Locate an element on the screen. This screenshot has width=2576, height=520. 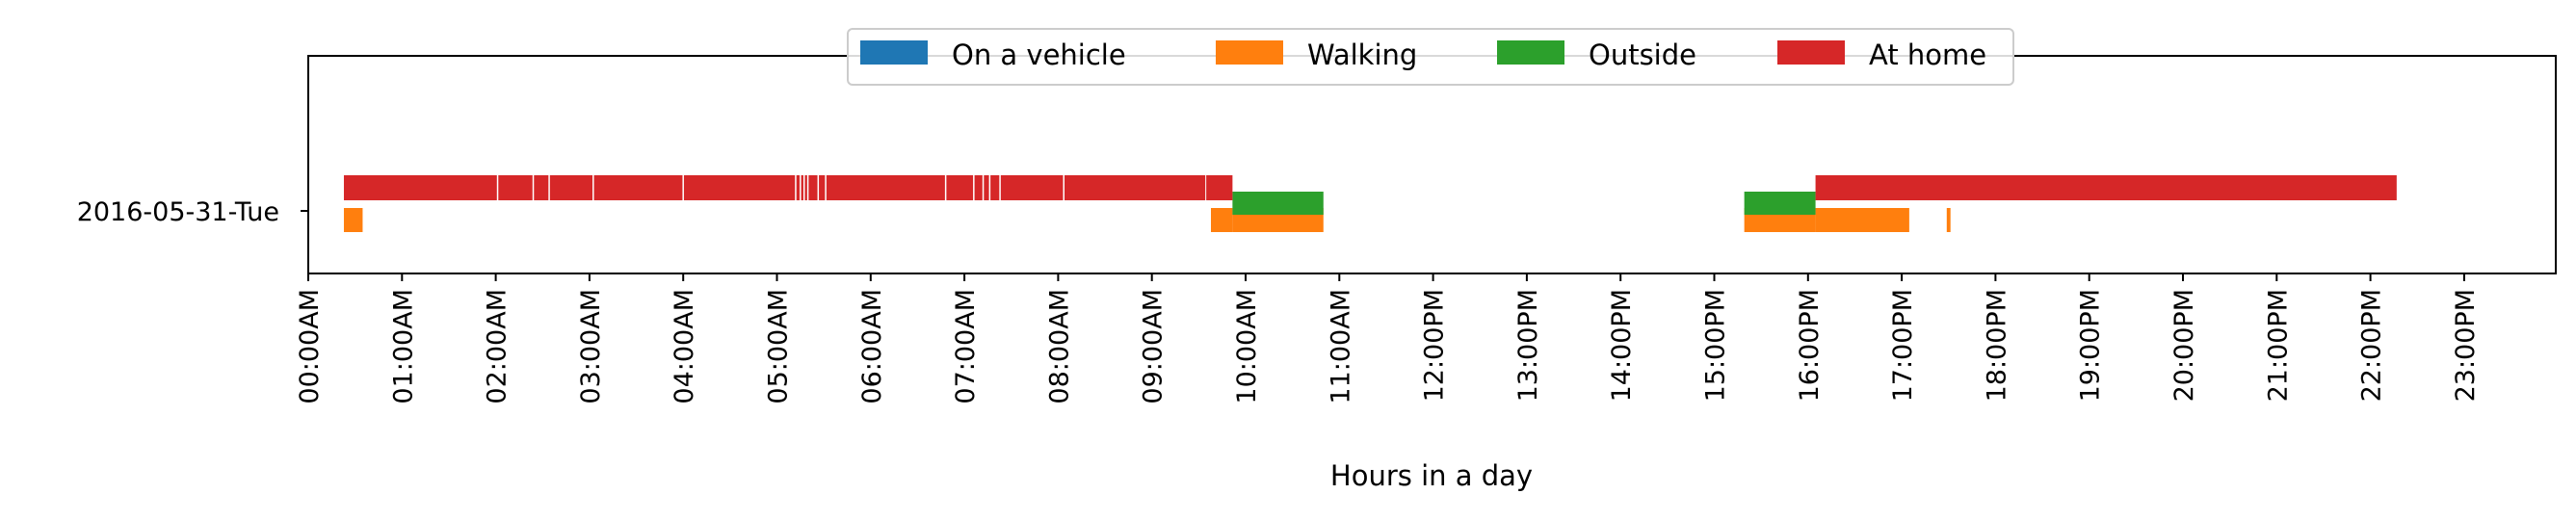
y-tick-label: 2016-05-31-Tue is located at coordinates (178, 212).